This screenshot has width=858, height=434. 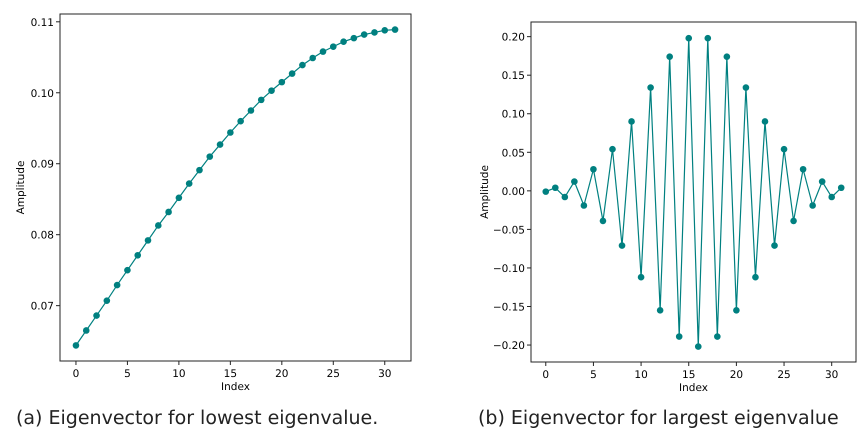 What do you see at coordinates (42, 236) in the screenshot?
I see `y-tick-label: 0.08` at bounding box center [42, 236].